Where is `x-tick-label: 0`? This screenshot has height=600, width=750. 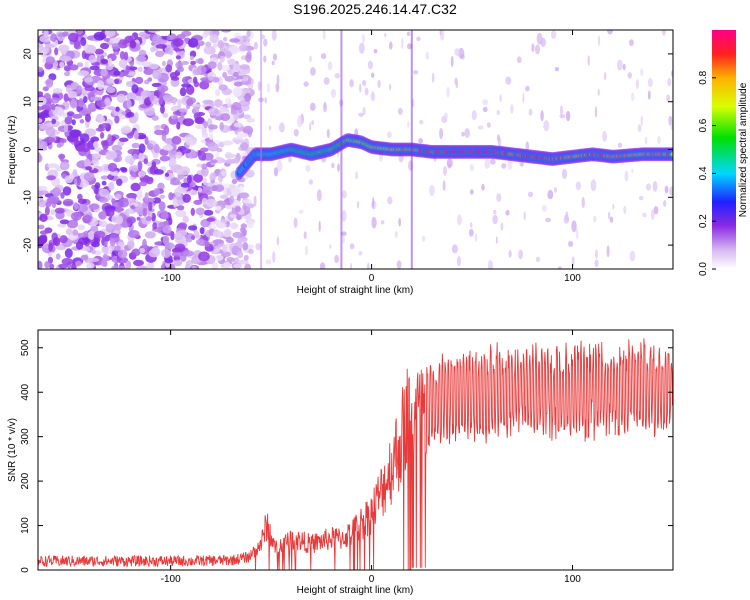 x-tick-label: 0 is located at coordinates (372, 278).